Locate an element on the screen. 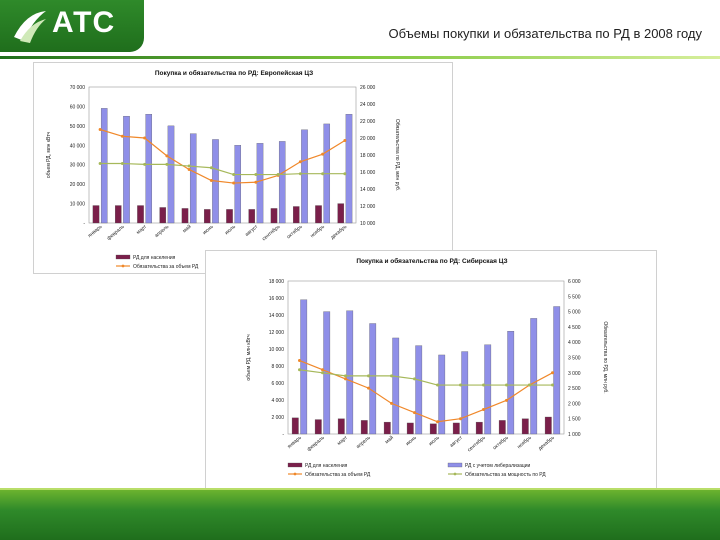 The width and height of the screenshot is (720, 540). y-tick-label: 2 000 is located at coordinates (277, 418).